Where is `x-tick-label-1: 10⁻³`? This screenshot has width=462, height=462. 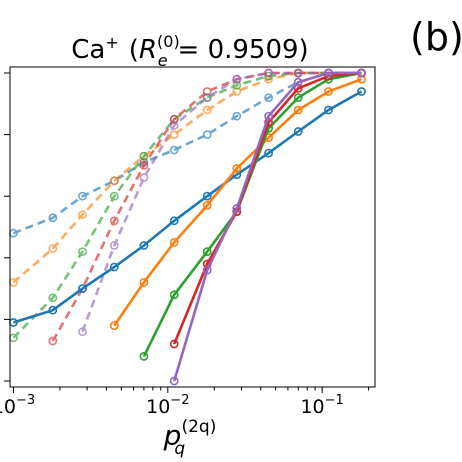 x-tick-label-1: 10⁻³ is located at coordinates (17, 405).